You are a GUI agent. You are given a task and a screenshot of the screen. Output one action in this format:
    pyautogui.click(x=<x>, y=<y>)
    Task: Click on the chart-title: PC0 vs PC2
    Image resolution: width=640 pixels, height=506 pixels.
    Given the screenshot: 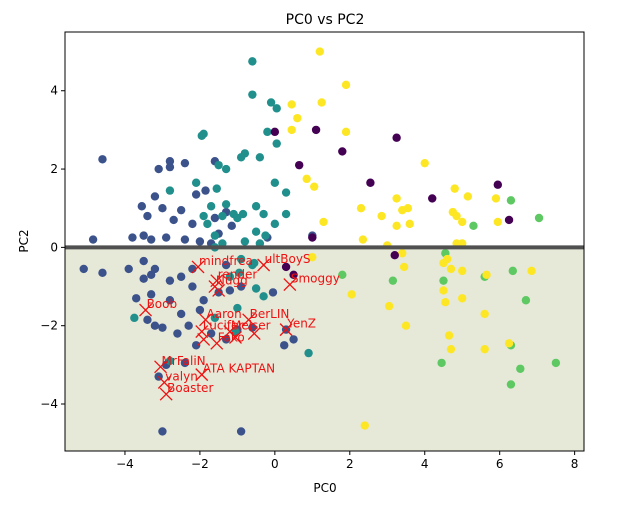 What is the action you would take?
    pyautogui.click(x=325, y=20)
    